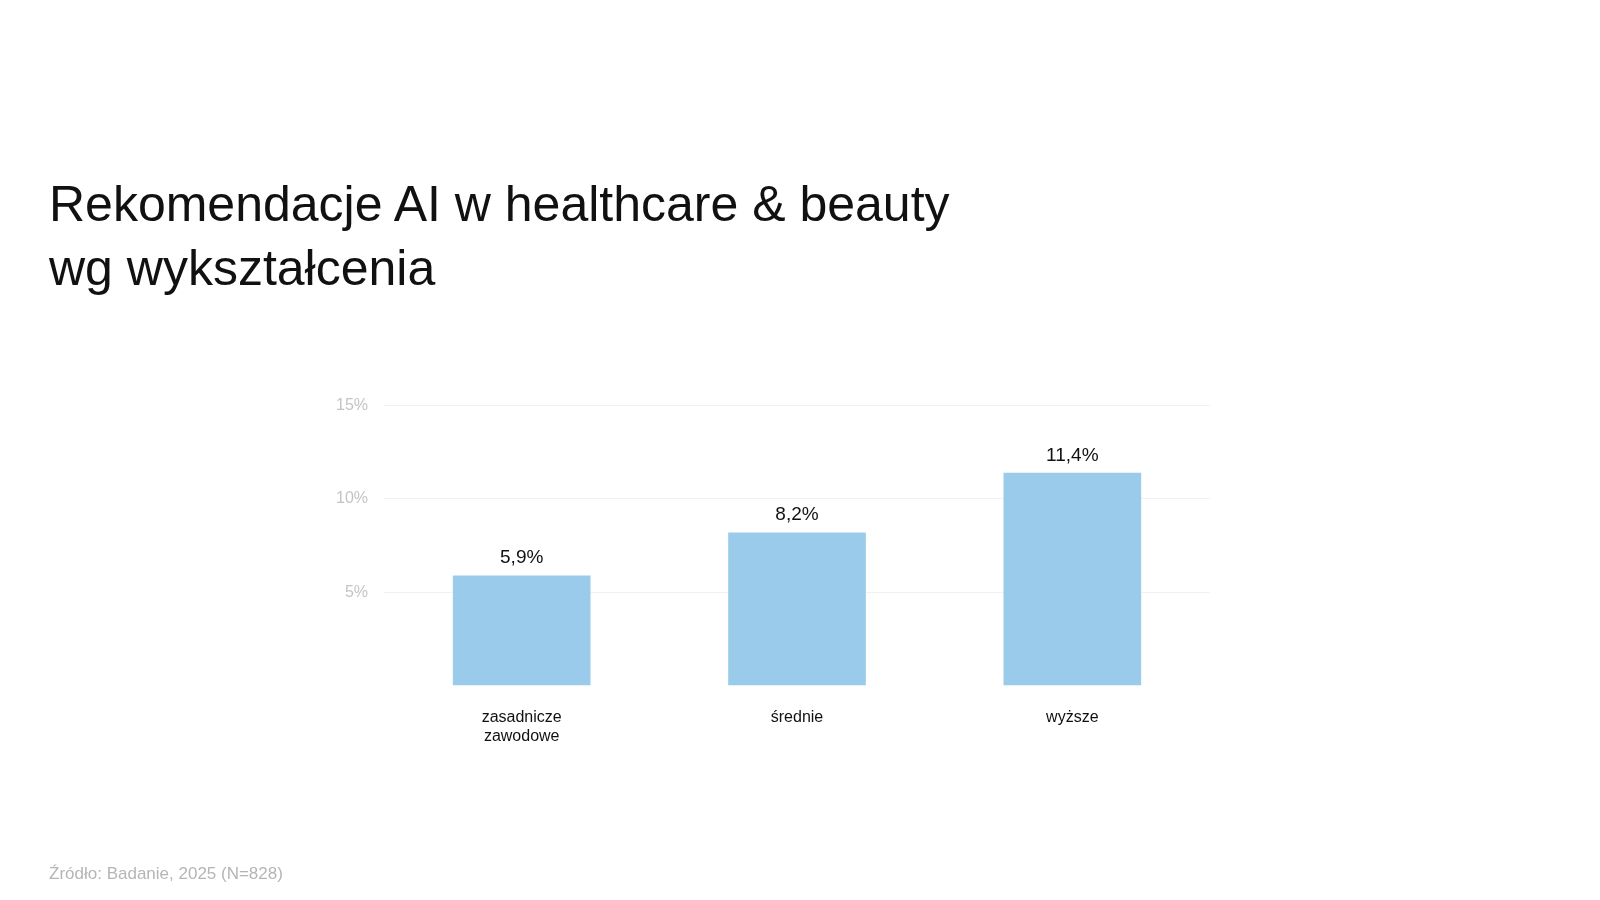  I want to click on x-tick-label: zasadnicze zawodowe, so click(521, 725).